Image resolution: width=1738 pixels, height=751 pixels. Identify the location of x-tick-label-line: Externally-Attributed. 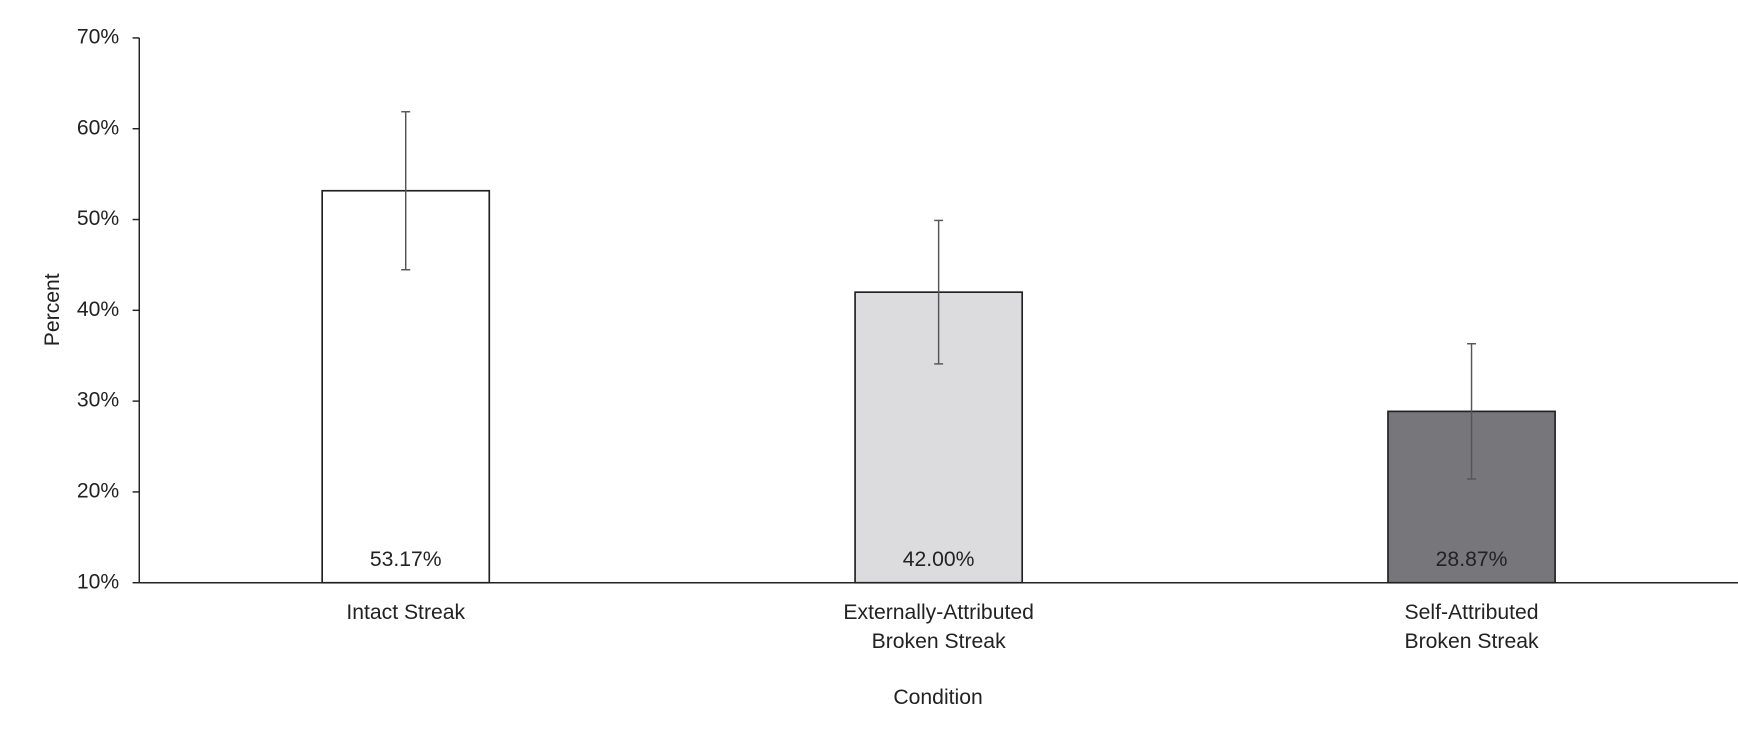
(938, 611).